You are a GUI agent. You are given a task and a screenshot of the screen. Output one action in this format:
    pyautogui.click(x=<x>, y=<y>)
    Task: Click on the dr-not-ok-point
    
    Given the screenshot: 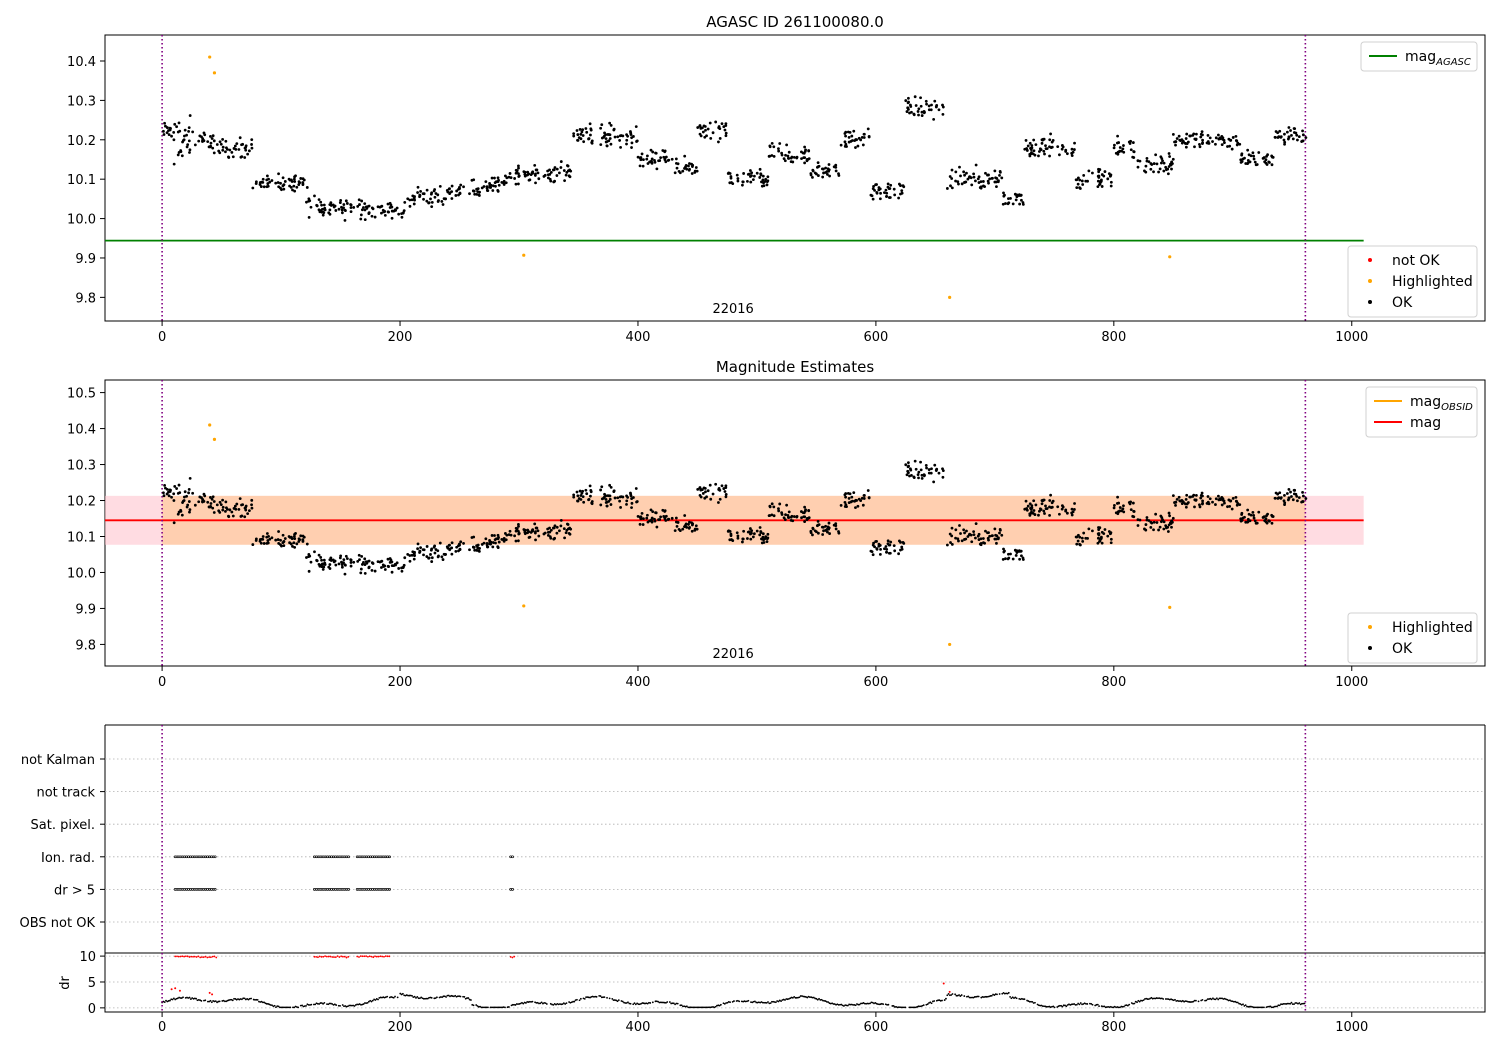 What is the action you would take?
    pyautogui.click(x=943, y=983)
    